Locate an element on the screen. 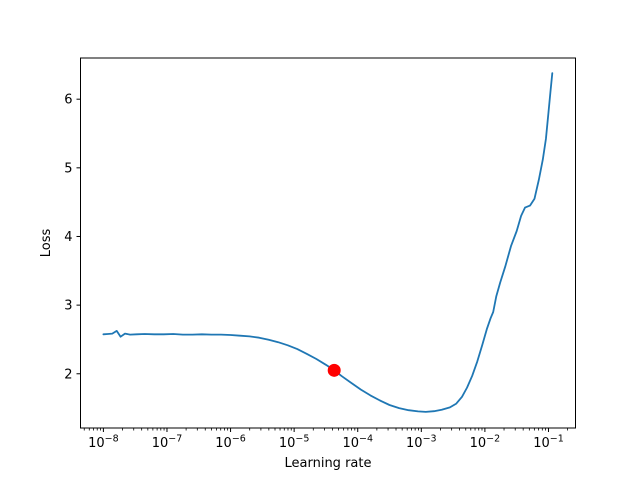  x-axis-label: Learning rate is located at coordinates (328, 463).